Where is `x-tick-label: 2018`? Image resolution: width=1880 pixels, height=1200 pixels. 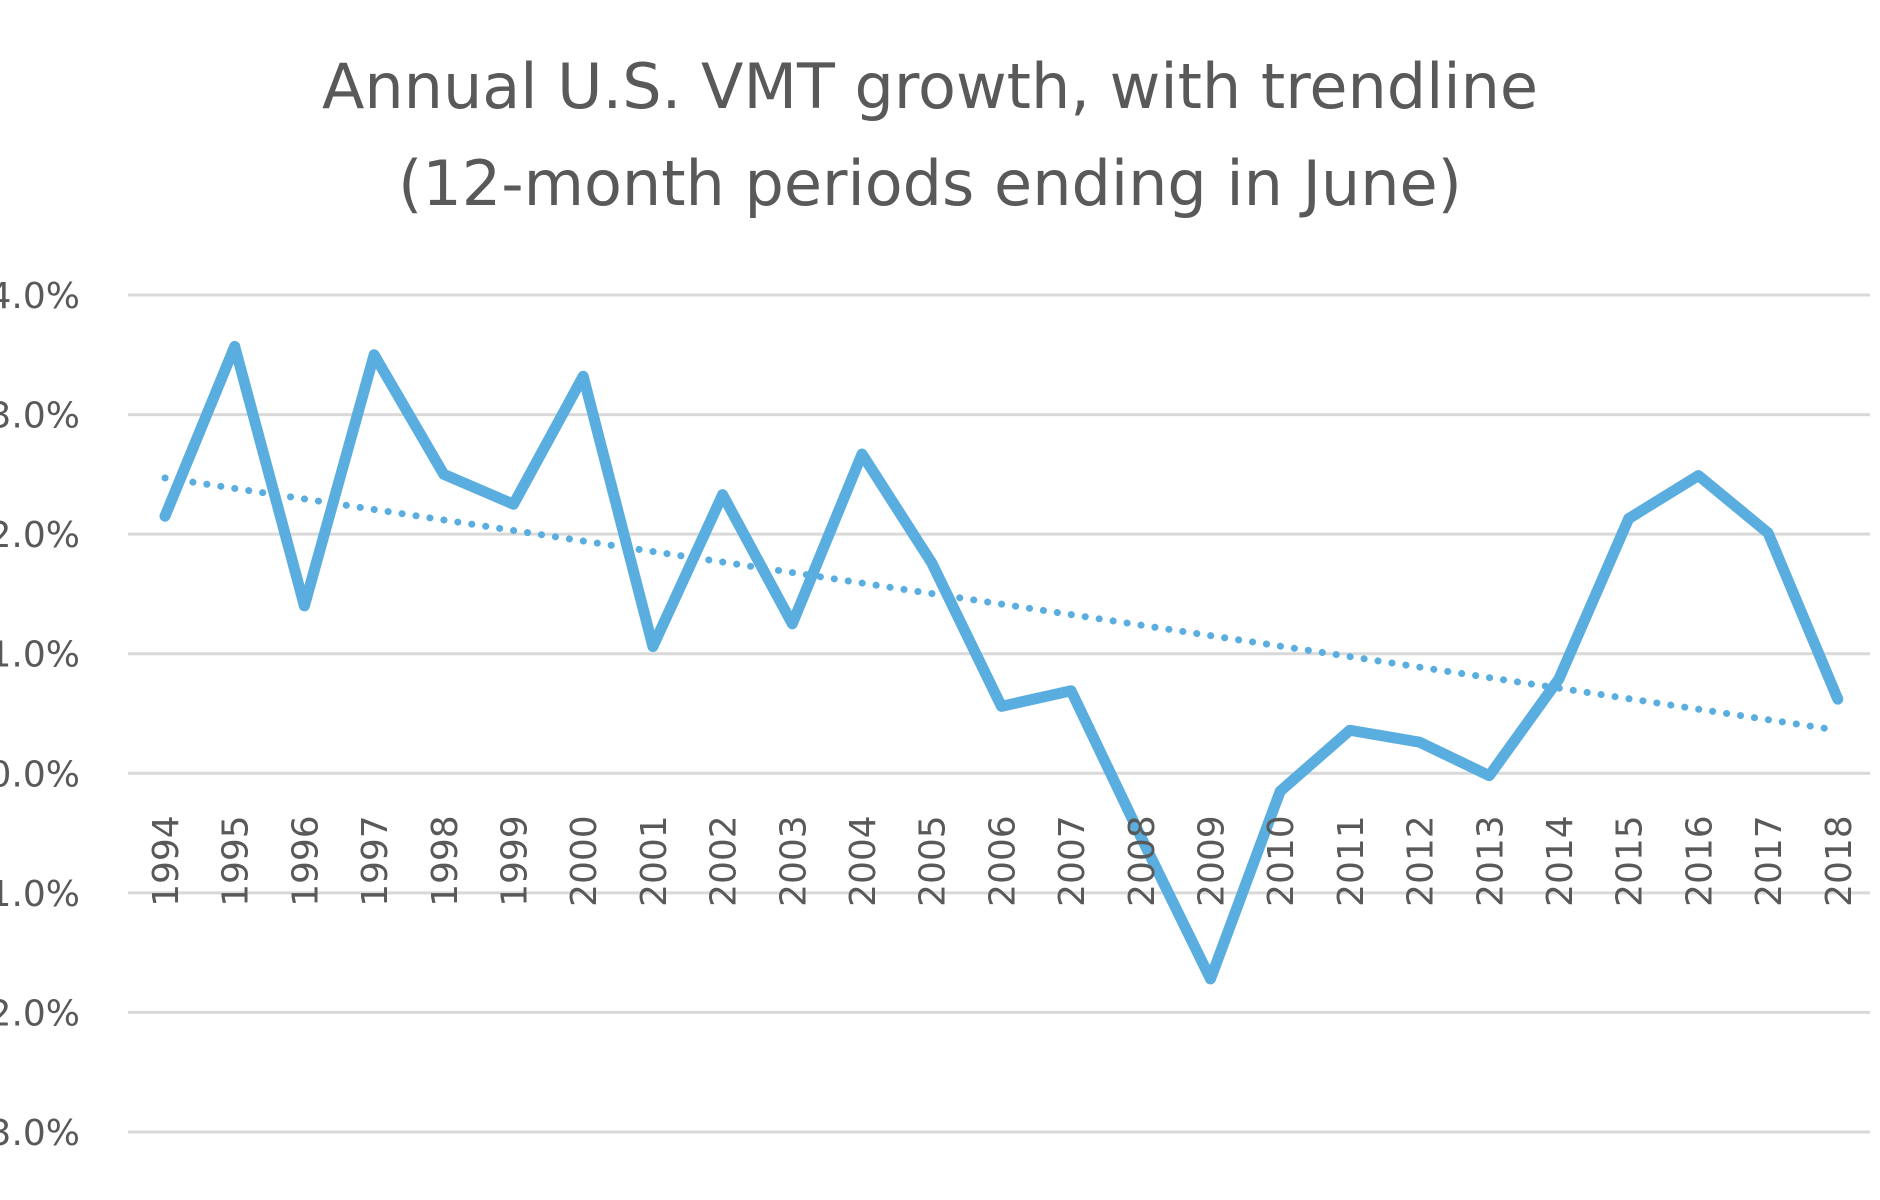
x-tick-label: 2018 is located at coordinates (1839, 861).